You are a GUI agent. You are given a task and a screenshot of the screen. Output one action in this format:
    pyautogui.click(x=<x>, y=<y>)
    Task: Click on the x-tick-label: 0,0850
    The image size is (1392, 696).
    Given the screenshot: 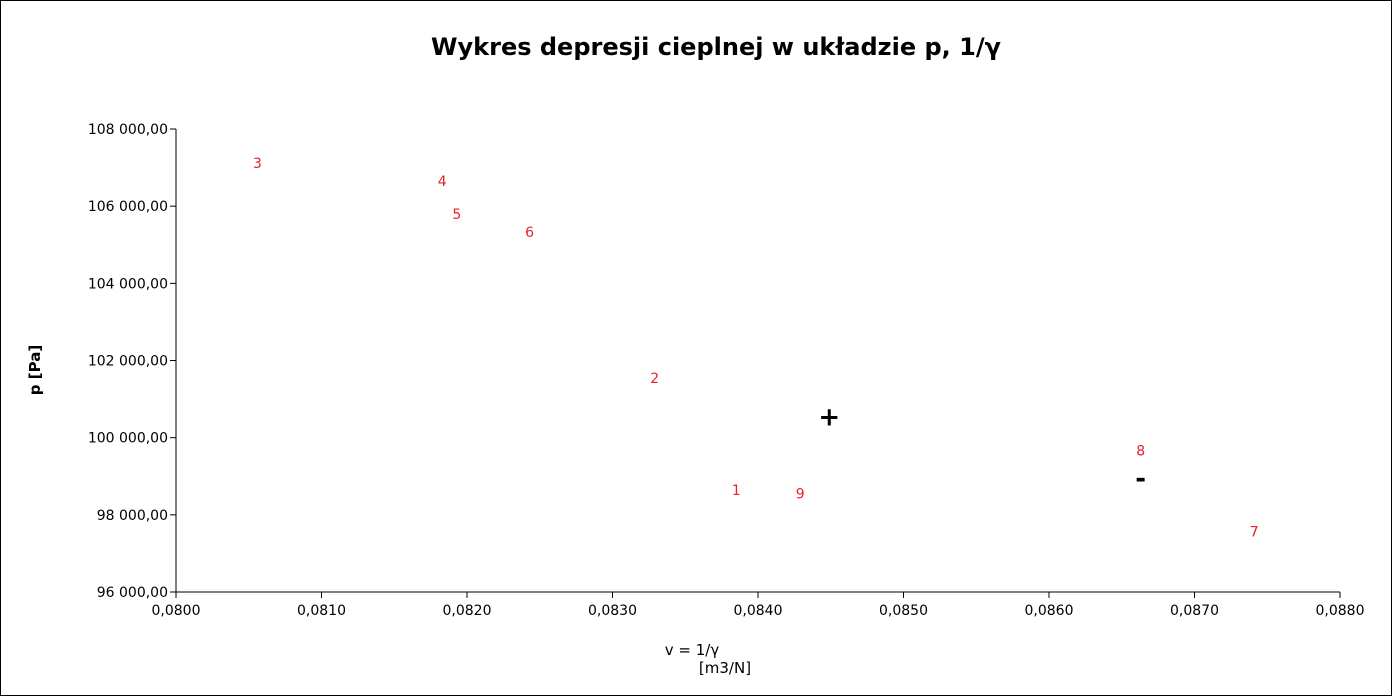 What is the action you would take?
    pyautogui.click(x=903, y=611)
    